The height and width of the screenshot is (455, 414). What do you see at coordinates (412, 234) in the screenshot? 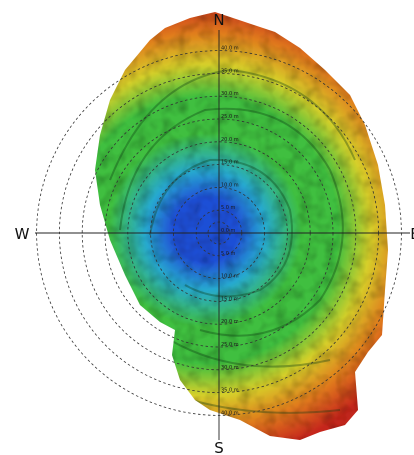
I see `compass-east-label: E` at bounding box center [412, 234].